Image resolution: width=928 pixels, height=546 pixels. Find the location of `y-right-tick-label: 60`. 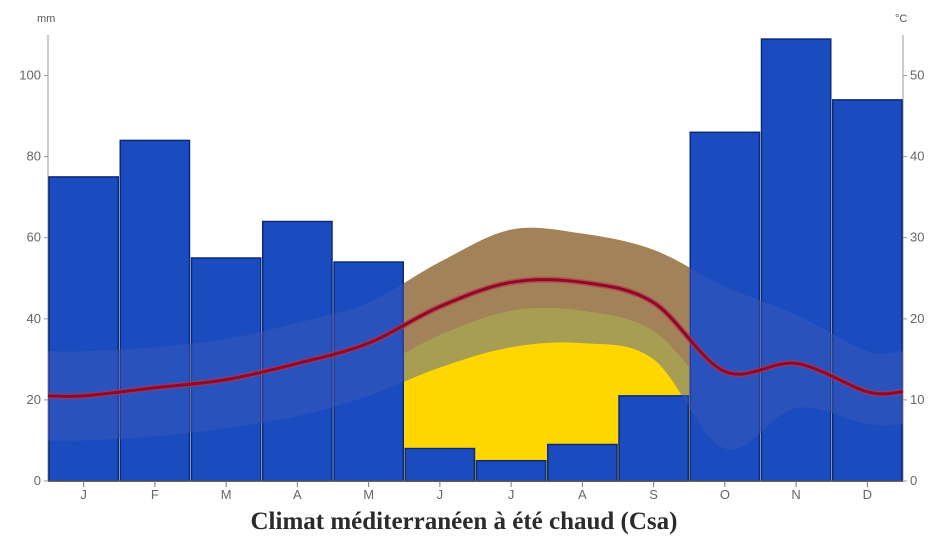

y-right-tick-label: 60 is located at coordinates (917, 0).